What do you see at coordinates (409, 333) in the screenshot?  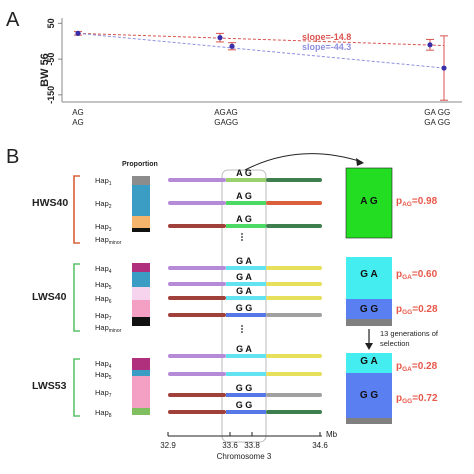 I see `selection-note: 13 generations of` at bounding box center [409, 333].